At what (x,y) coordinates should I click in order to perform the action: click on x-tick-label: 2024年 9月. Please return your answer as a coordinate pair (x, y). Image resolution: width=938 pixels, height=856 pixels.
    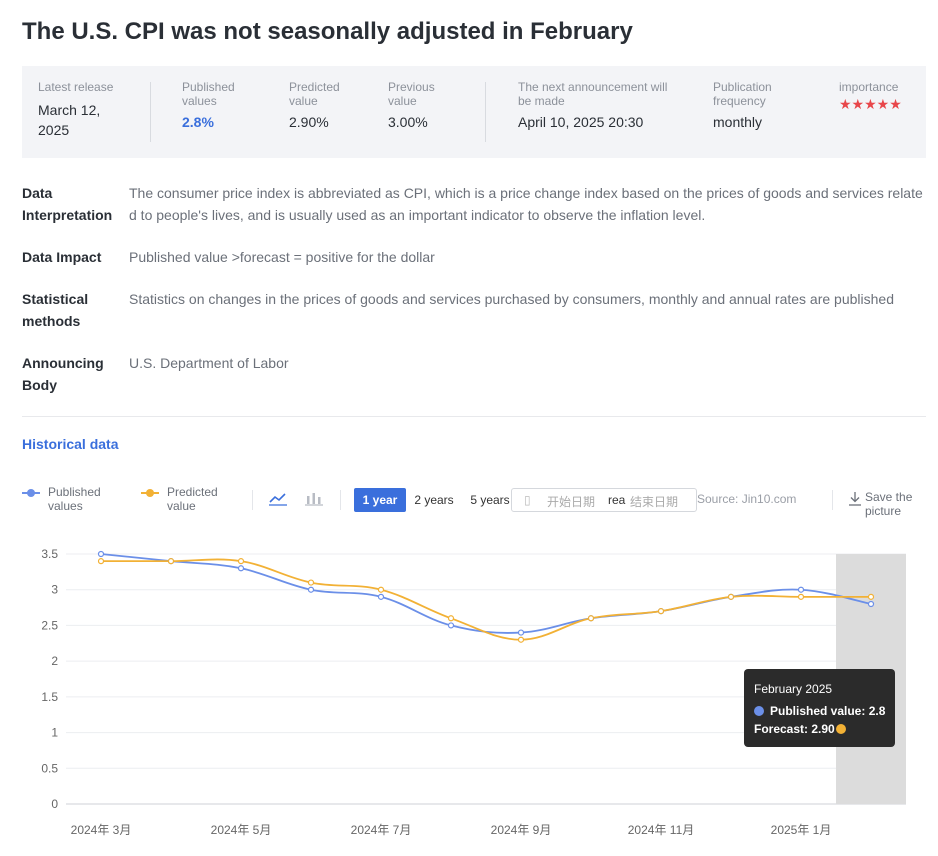
    Looking at the image, I should click on (521, 830).